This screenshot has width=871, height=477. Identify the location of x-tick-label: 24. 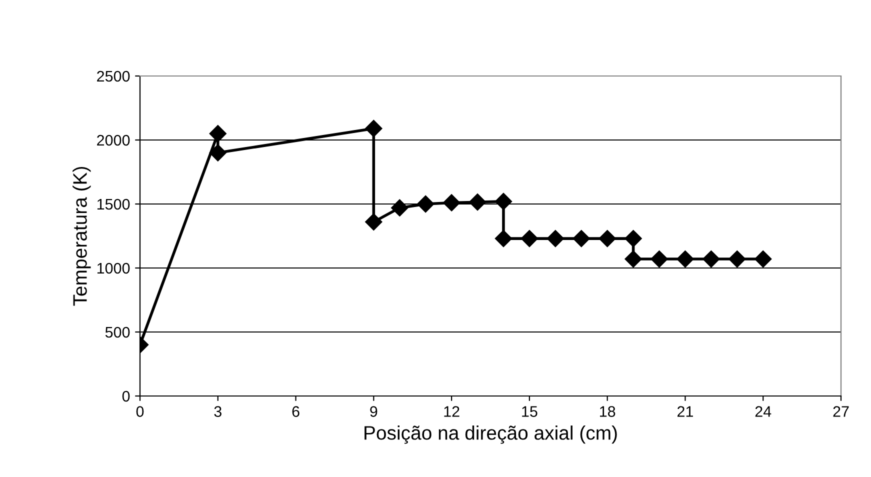
(763, 411).